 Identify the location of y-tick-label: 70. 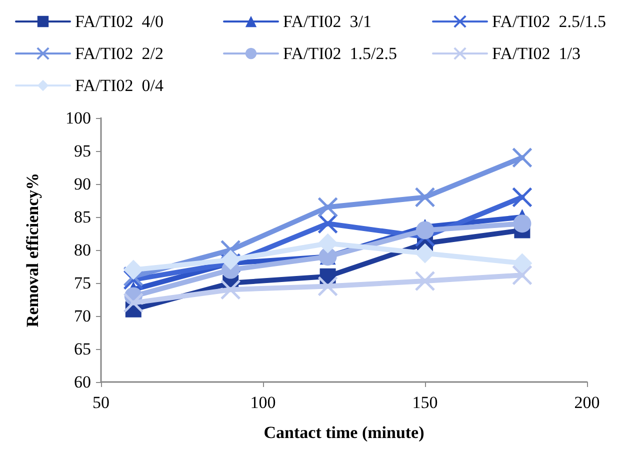
(82, 316).